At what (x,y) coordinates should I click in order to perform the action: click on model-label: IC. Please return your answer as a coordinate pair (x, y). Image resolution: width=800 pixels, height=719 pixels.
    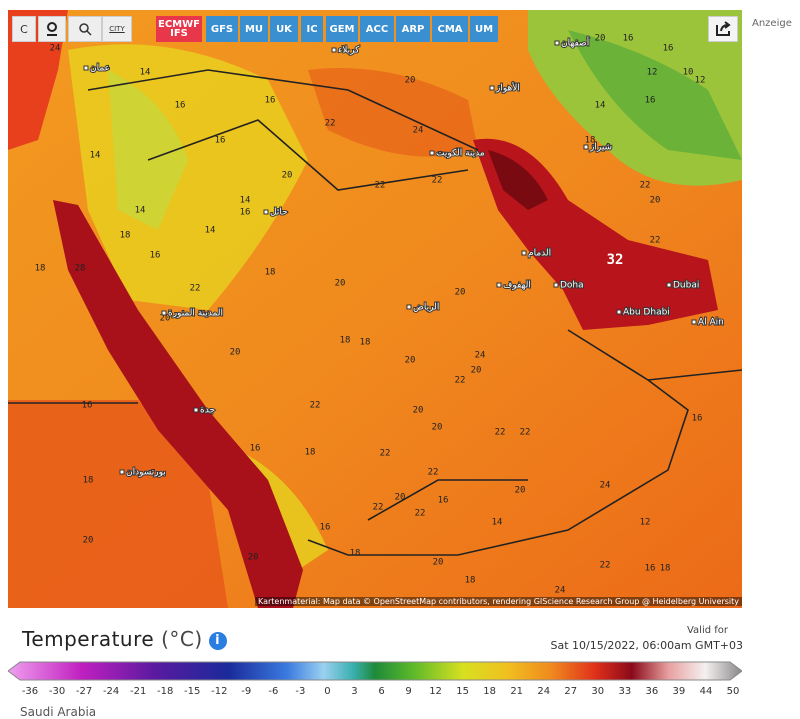
    Looking at the image, I should click on (312, 29).